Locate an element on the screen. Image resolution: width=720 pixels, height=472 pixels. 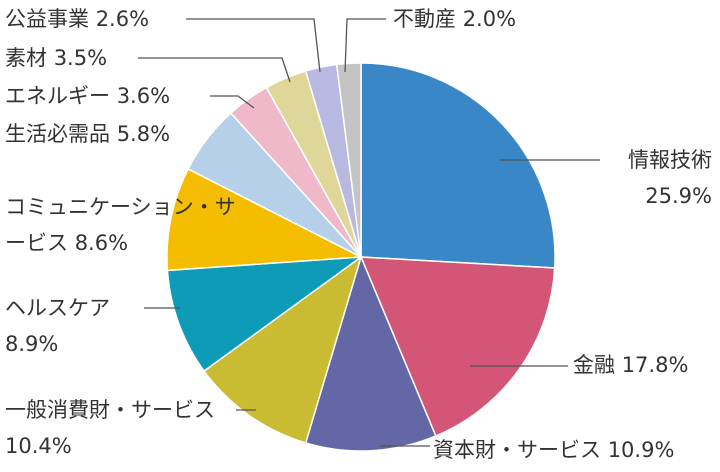
category-label: 一般消費財・サービス is located at coordinates (110, 410).